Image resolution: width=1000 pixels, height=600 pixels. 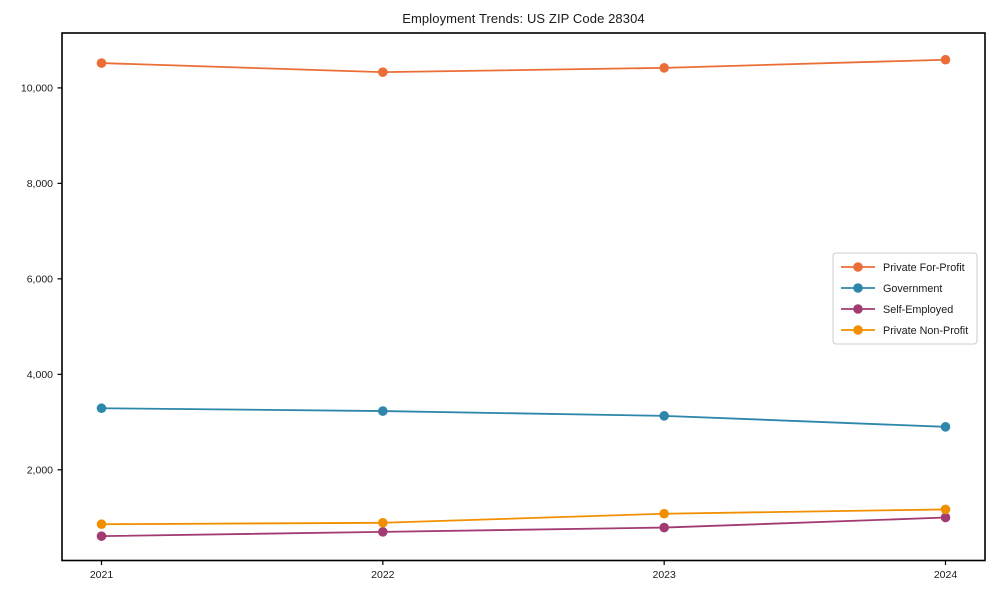 I want to click on x-axis-tick-label: 2023, so click(x=664, y=575).